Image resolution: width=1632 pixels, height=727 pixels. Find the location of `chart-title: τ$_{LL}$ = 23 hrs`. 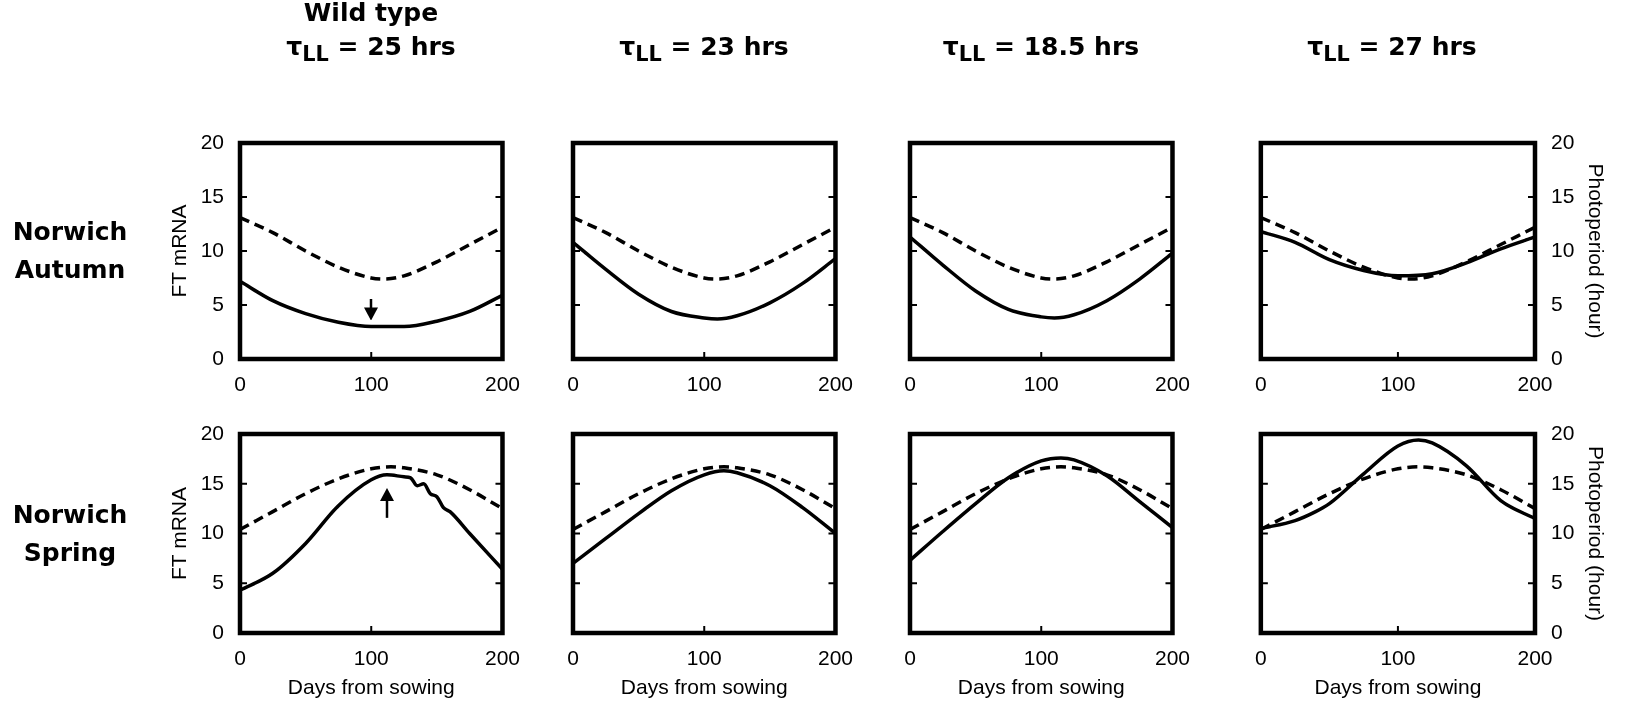

chart-title: τ$_{LL}$ = 23 hrs is located at coordinates (704, 49).